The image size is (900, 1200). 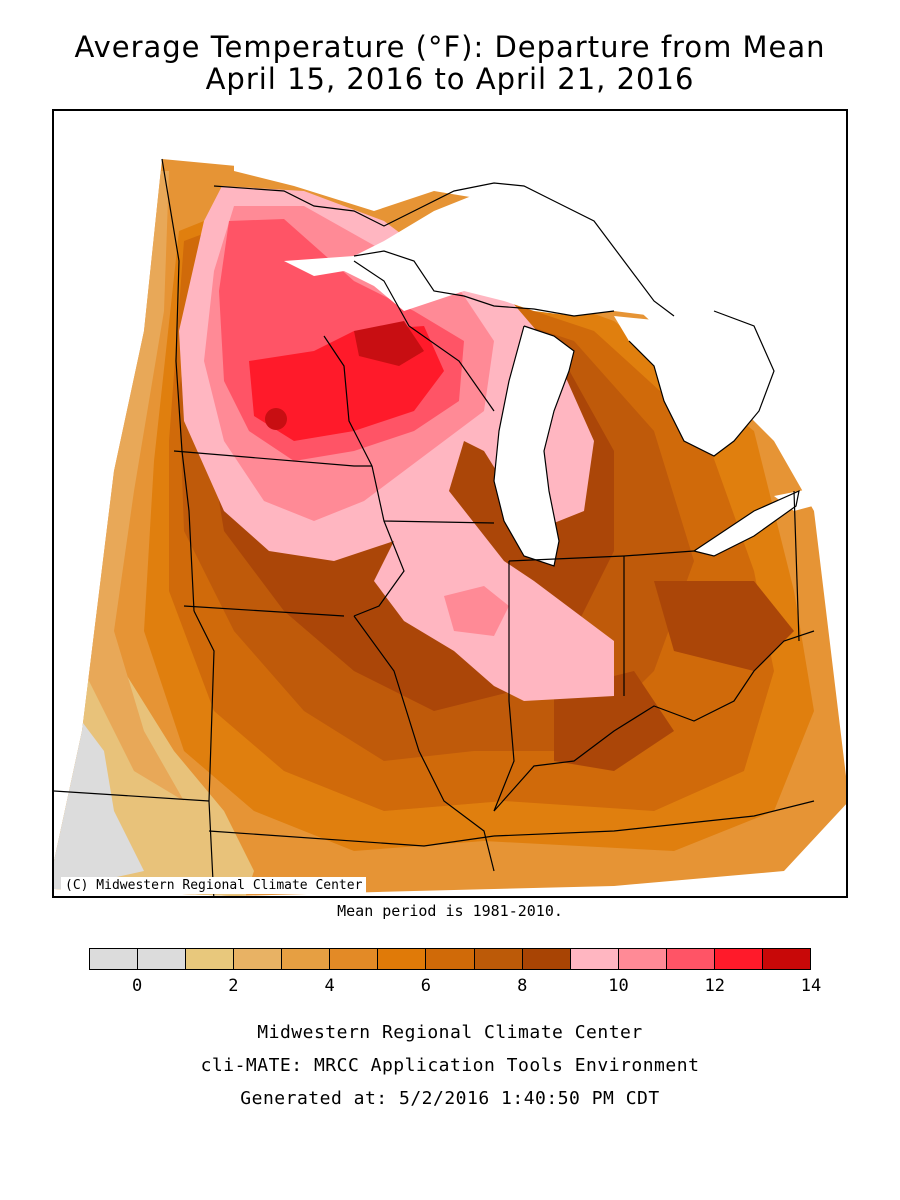 I want to click on footer-generated-at: Generated at: 5/2/2016 1:40:50 PM CDT, so click(x=450, y=1098).